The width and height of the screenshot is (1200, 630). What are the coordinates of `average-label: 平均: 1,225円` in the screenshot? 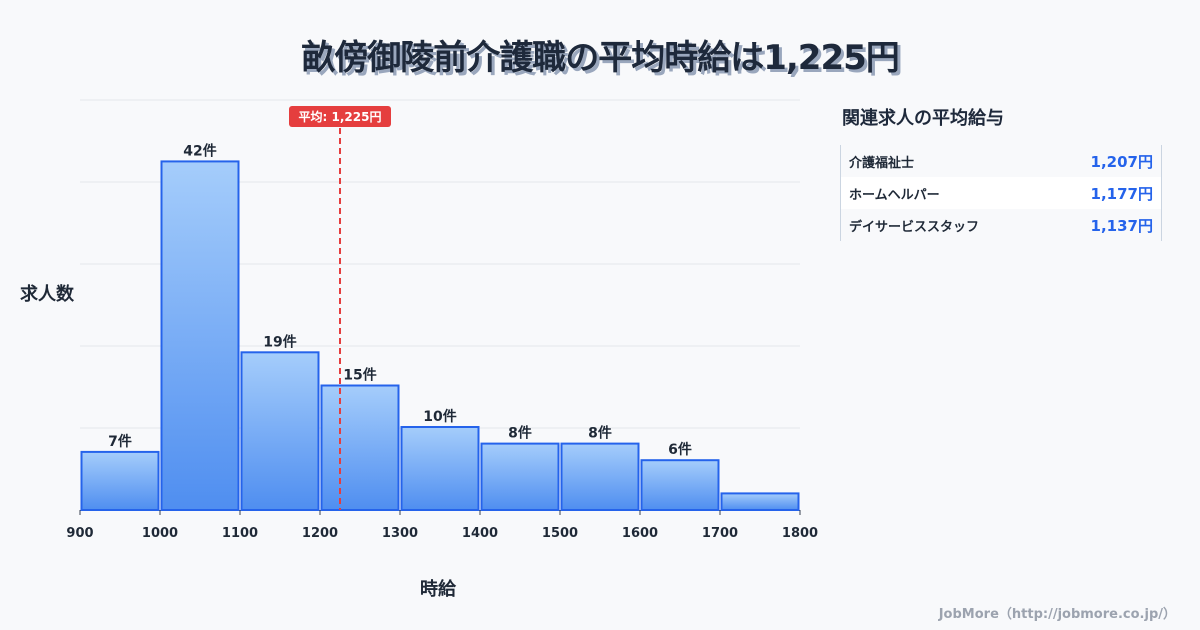 It's located at (340, 116).